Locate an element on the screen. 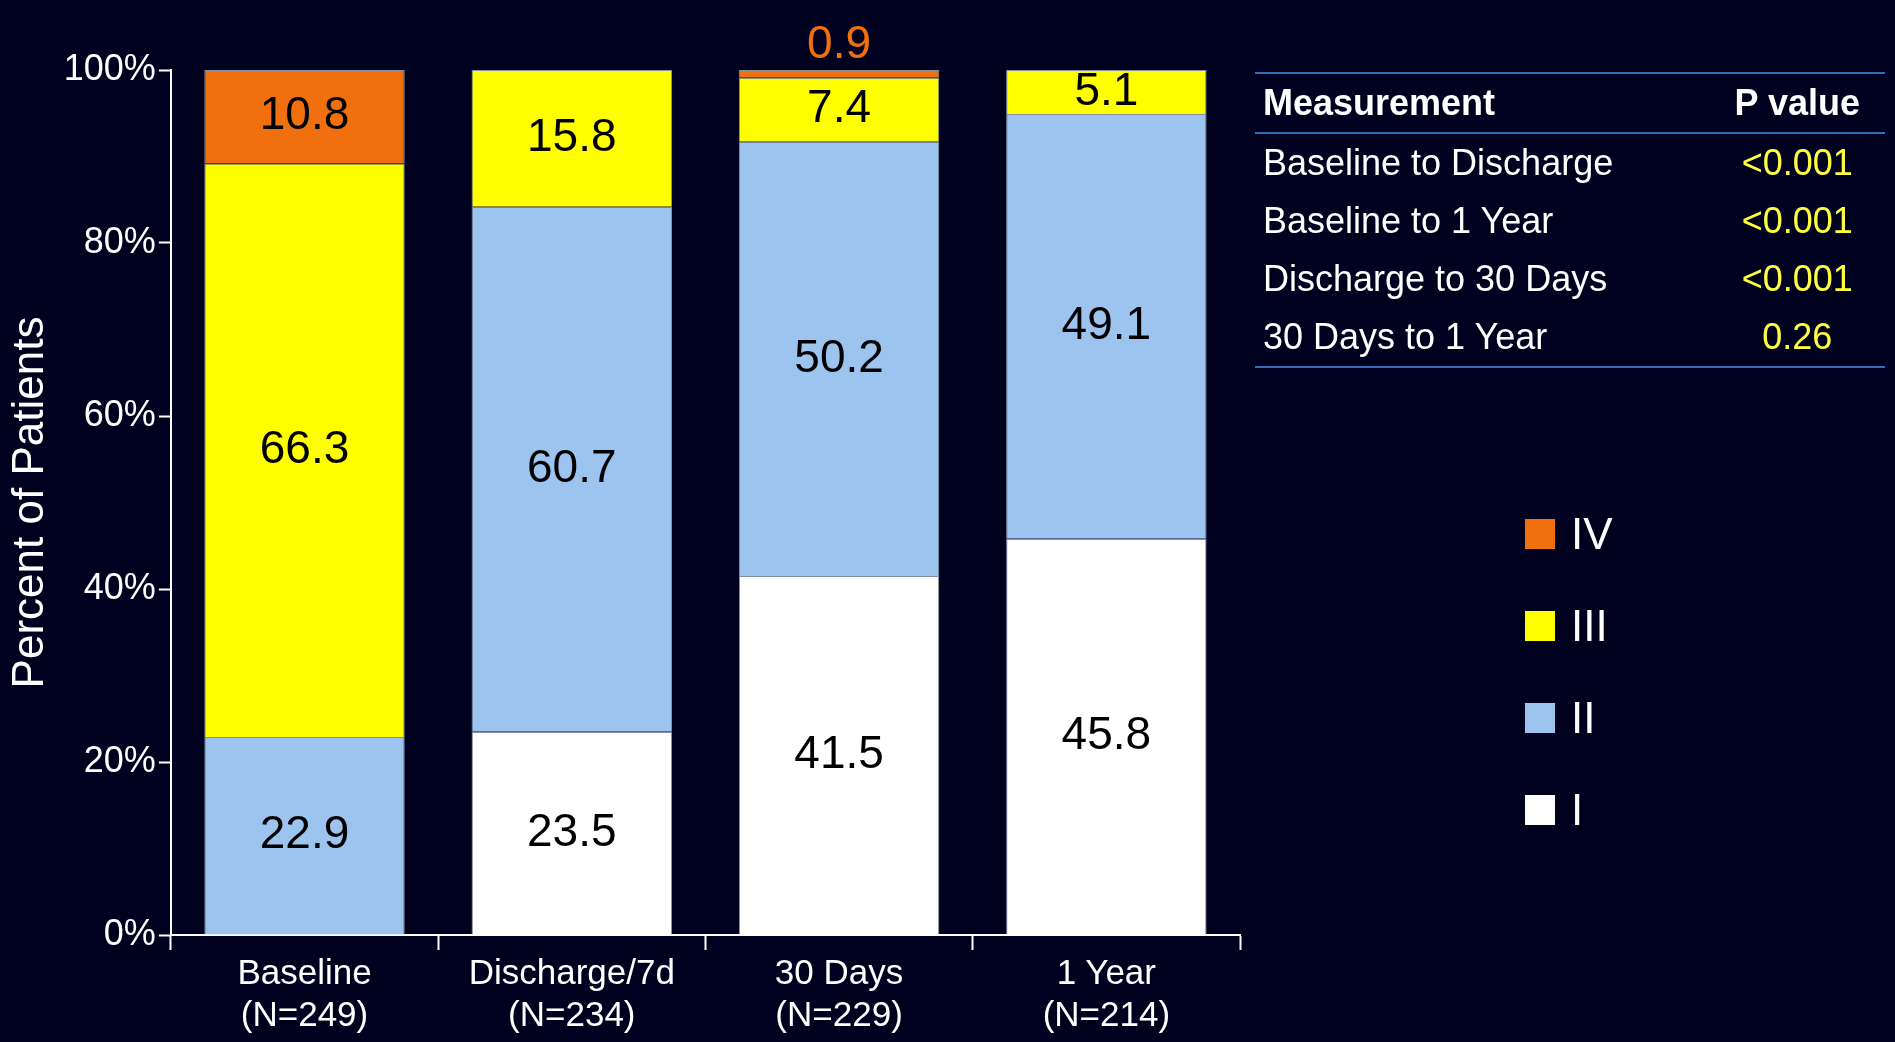 This screenshot has height=1042, width=1895. data-label: 7.4 is located at coordinates (839, 106).